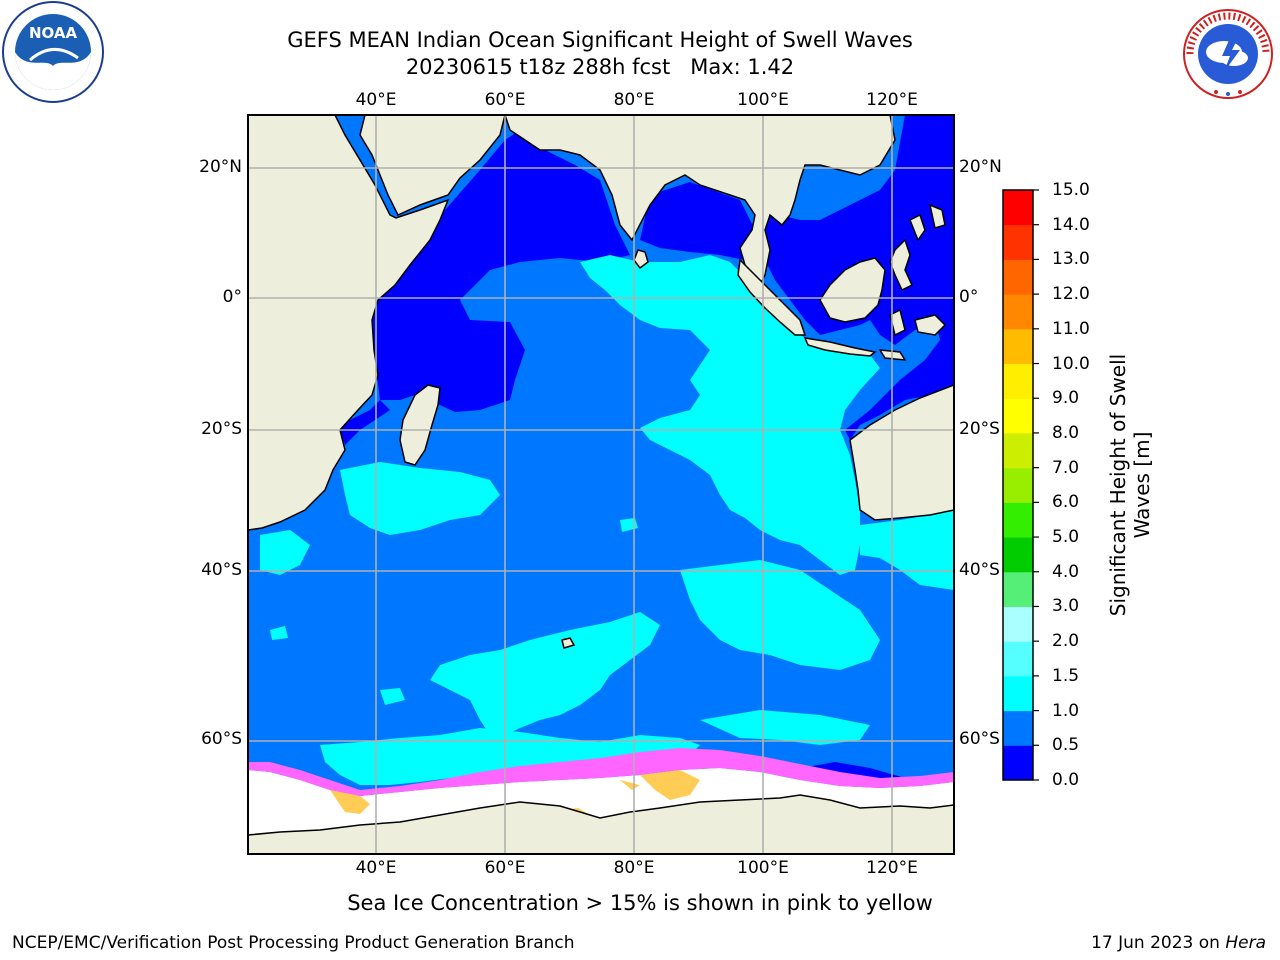 The image size is (1280, 960). What do you see at coordinates (1142, 485) in the screenshot?
I see `colorbar-label-line2: Waves [m]` at bounding box center [1142, 485].